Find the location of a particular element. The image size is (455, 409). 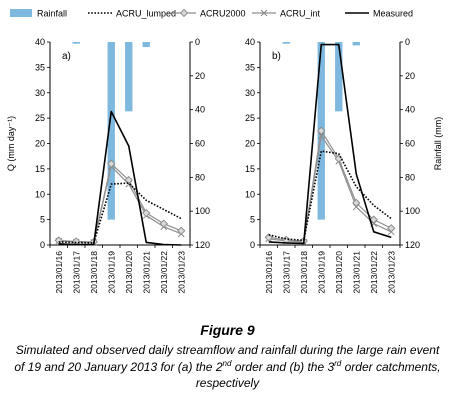

panel-label: b) is located at coordinates (276, 56).